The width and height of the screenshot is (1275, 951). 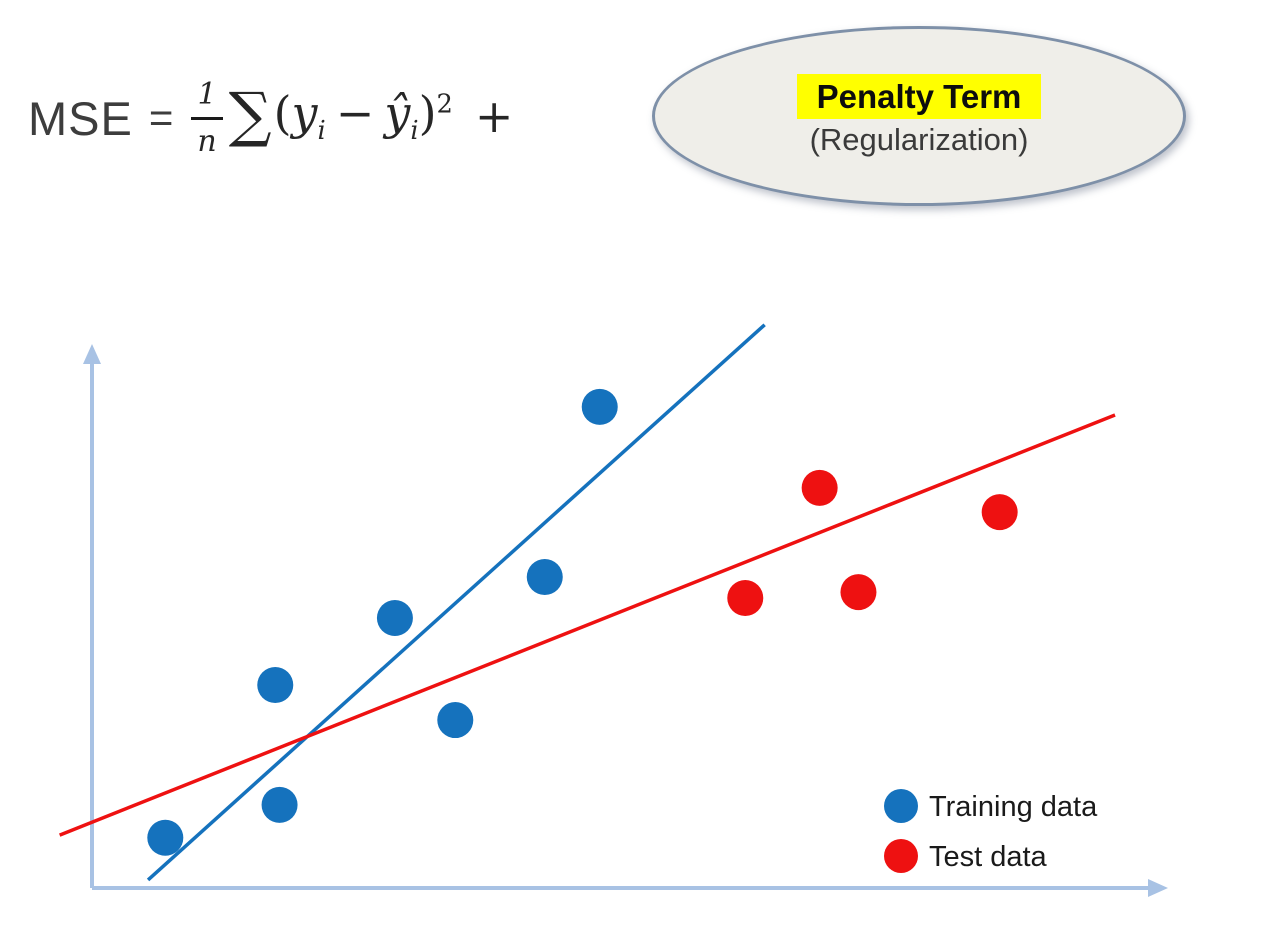 What do you see at coordinates (397, 112) in the screenshot?
I see `yhat-term: ŷ` at bounding box center [397, 112].